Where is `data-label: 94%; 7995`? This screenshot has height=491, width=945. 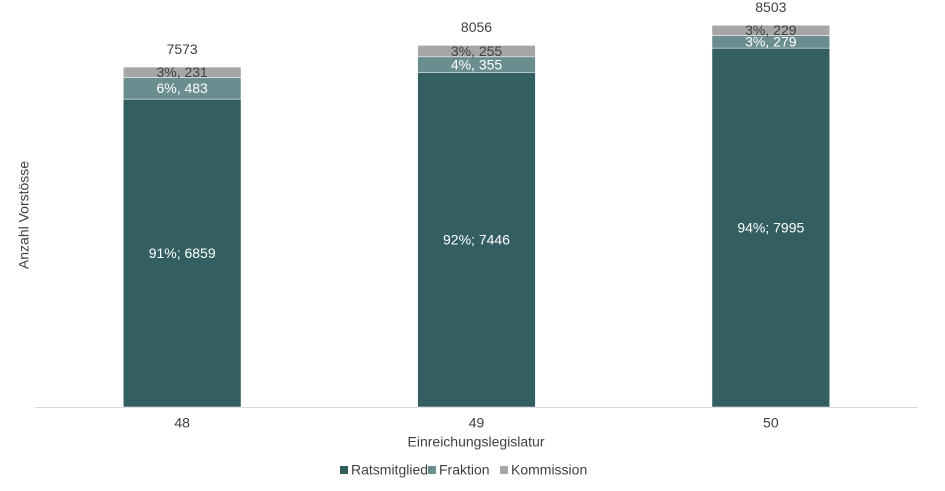 data-label: 94%; 7995 is located at coordinates (770, 227).